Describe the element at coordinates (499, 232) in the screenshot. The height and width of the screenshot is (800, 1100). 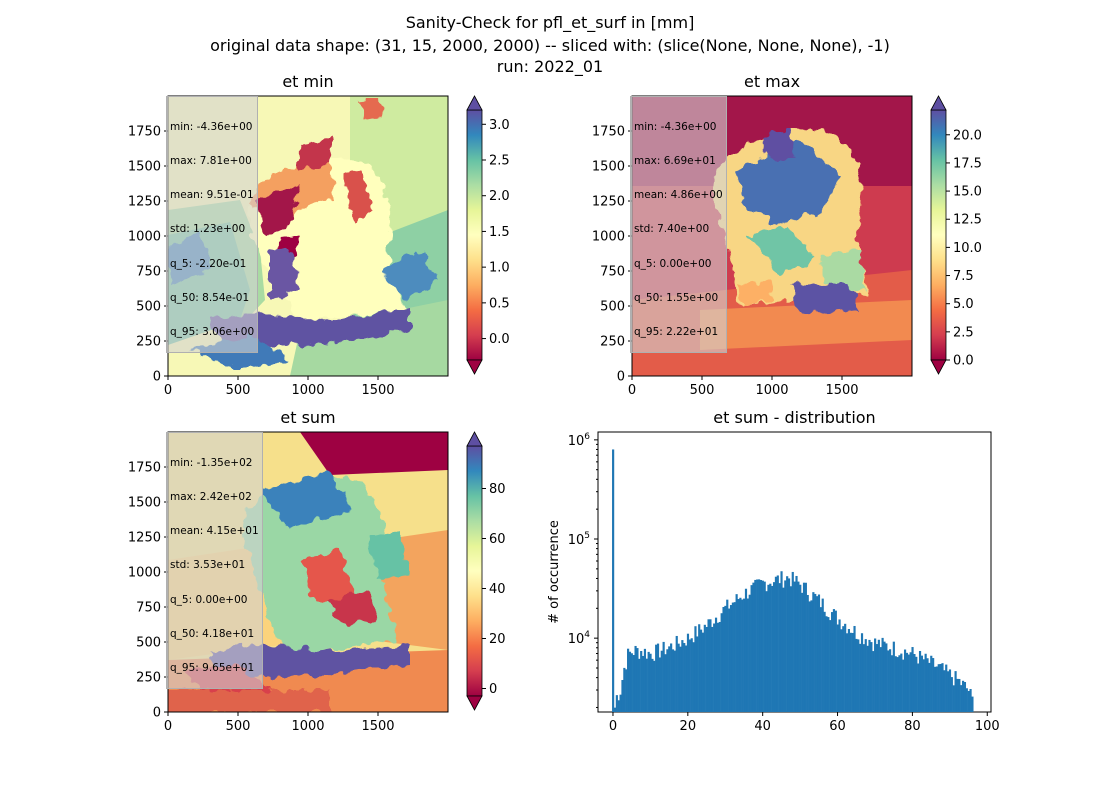
I see `colorbar-tick-label: 1.5` at that location.